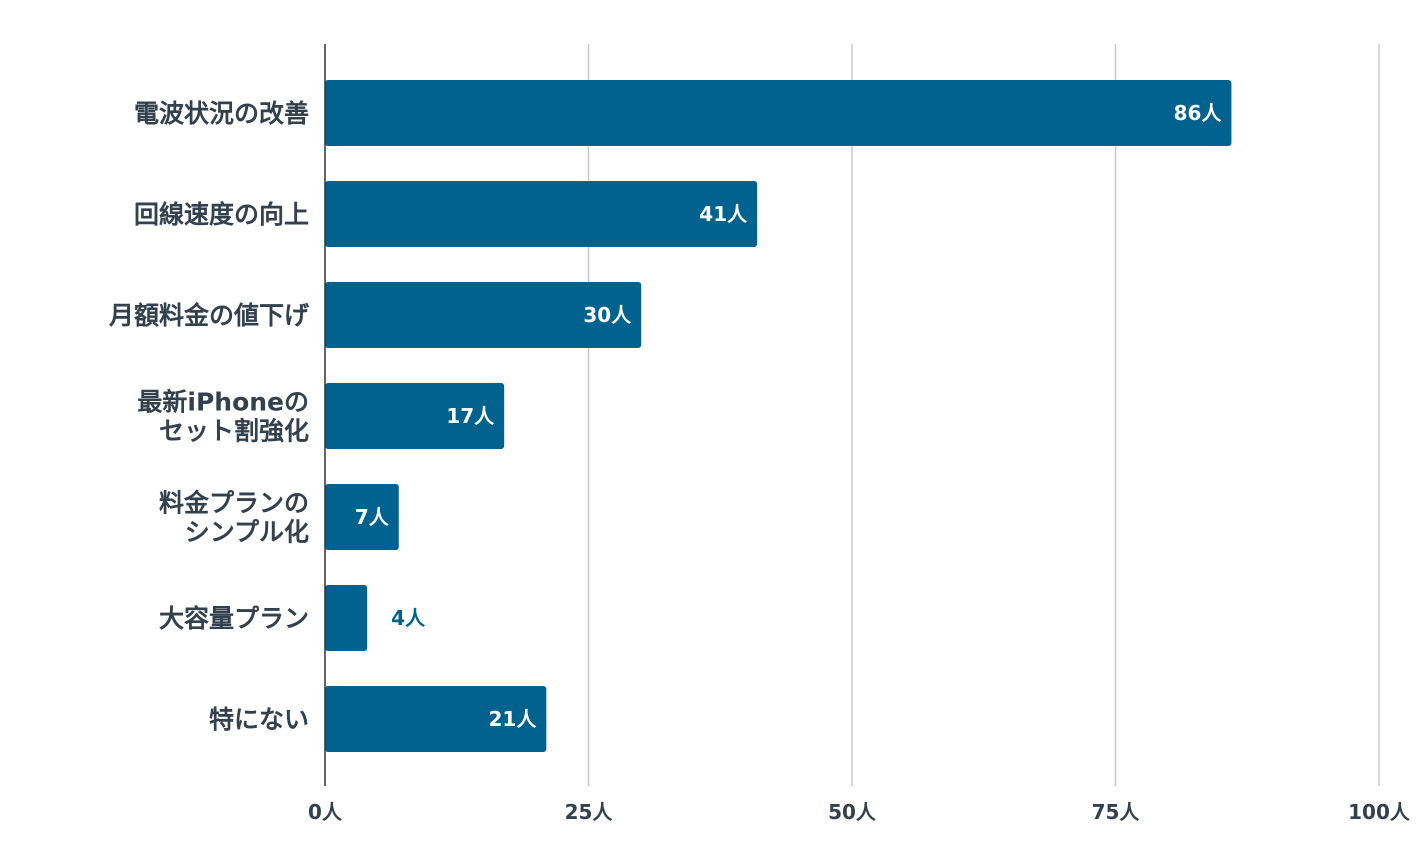 This screenshot has width=1422, height=866. Describe the element at coordinates (1379, 812) in the screenshot. I see `x-tick-label: 100人` at that location.